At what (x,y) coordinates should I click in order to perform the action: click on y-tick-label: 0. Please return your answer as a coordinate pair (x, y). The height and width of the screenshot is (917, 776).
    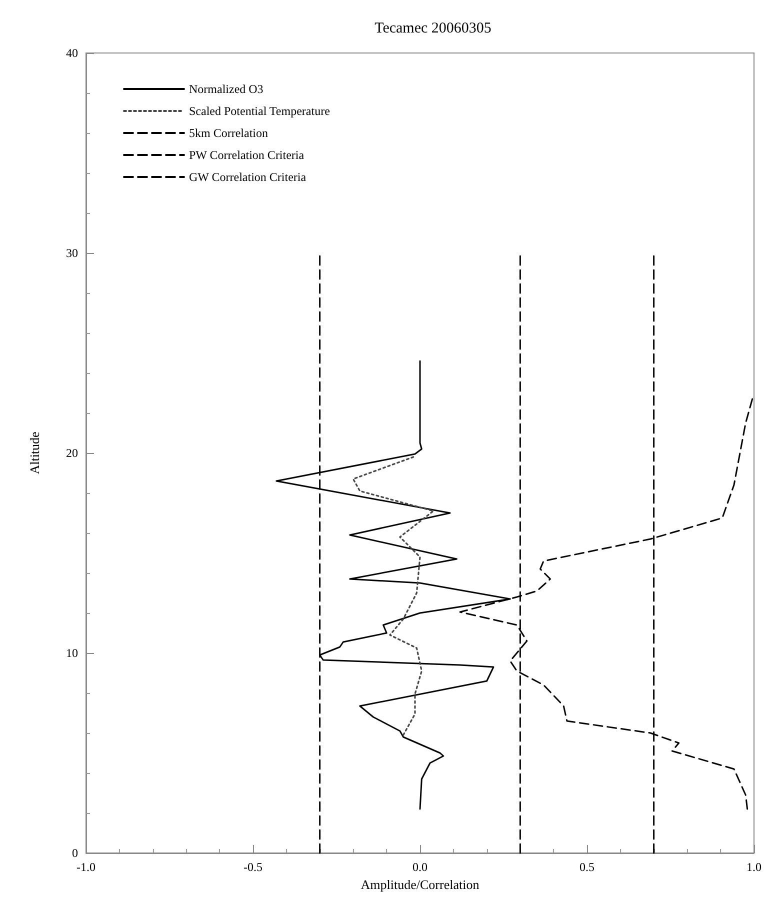
    Looking at the image, I should click on (75, 853).